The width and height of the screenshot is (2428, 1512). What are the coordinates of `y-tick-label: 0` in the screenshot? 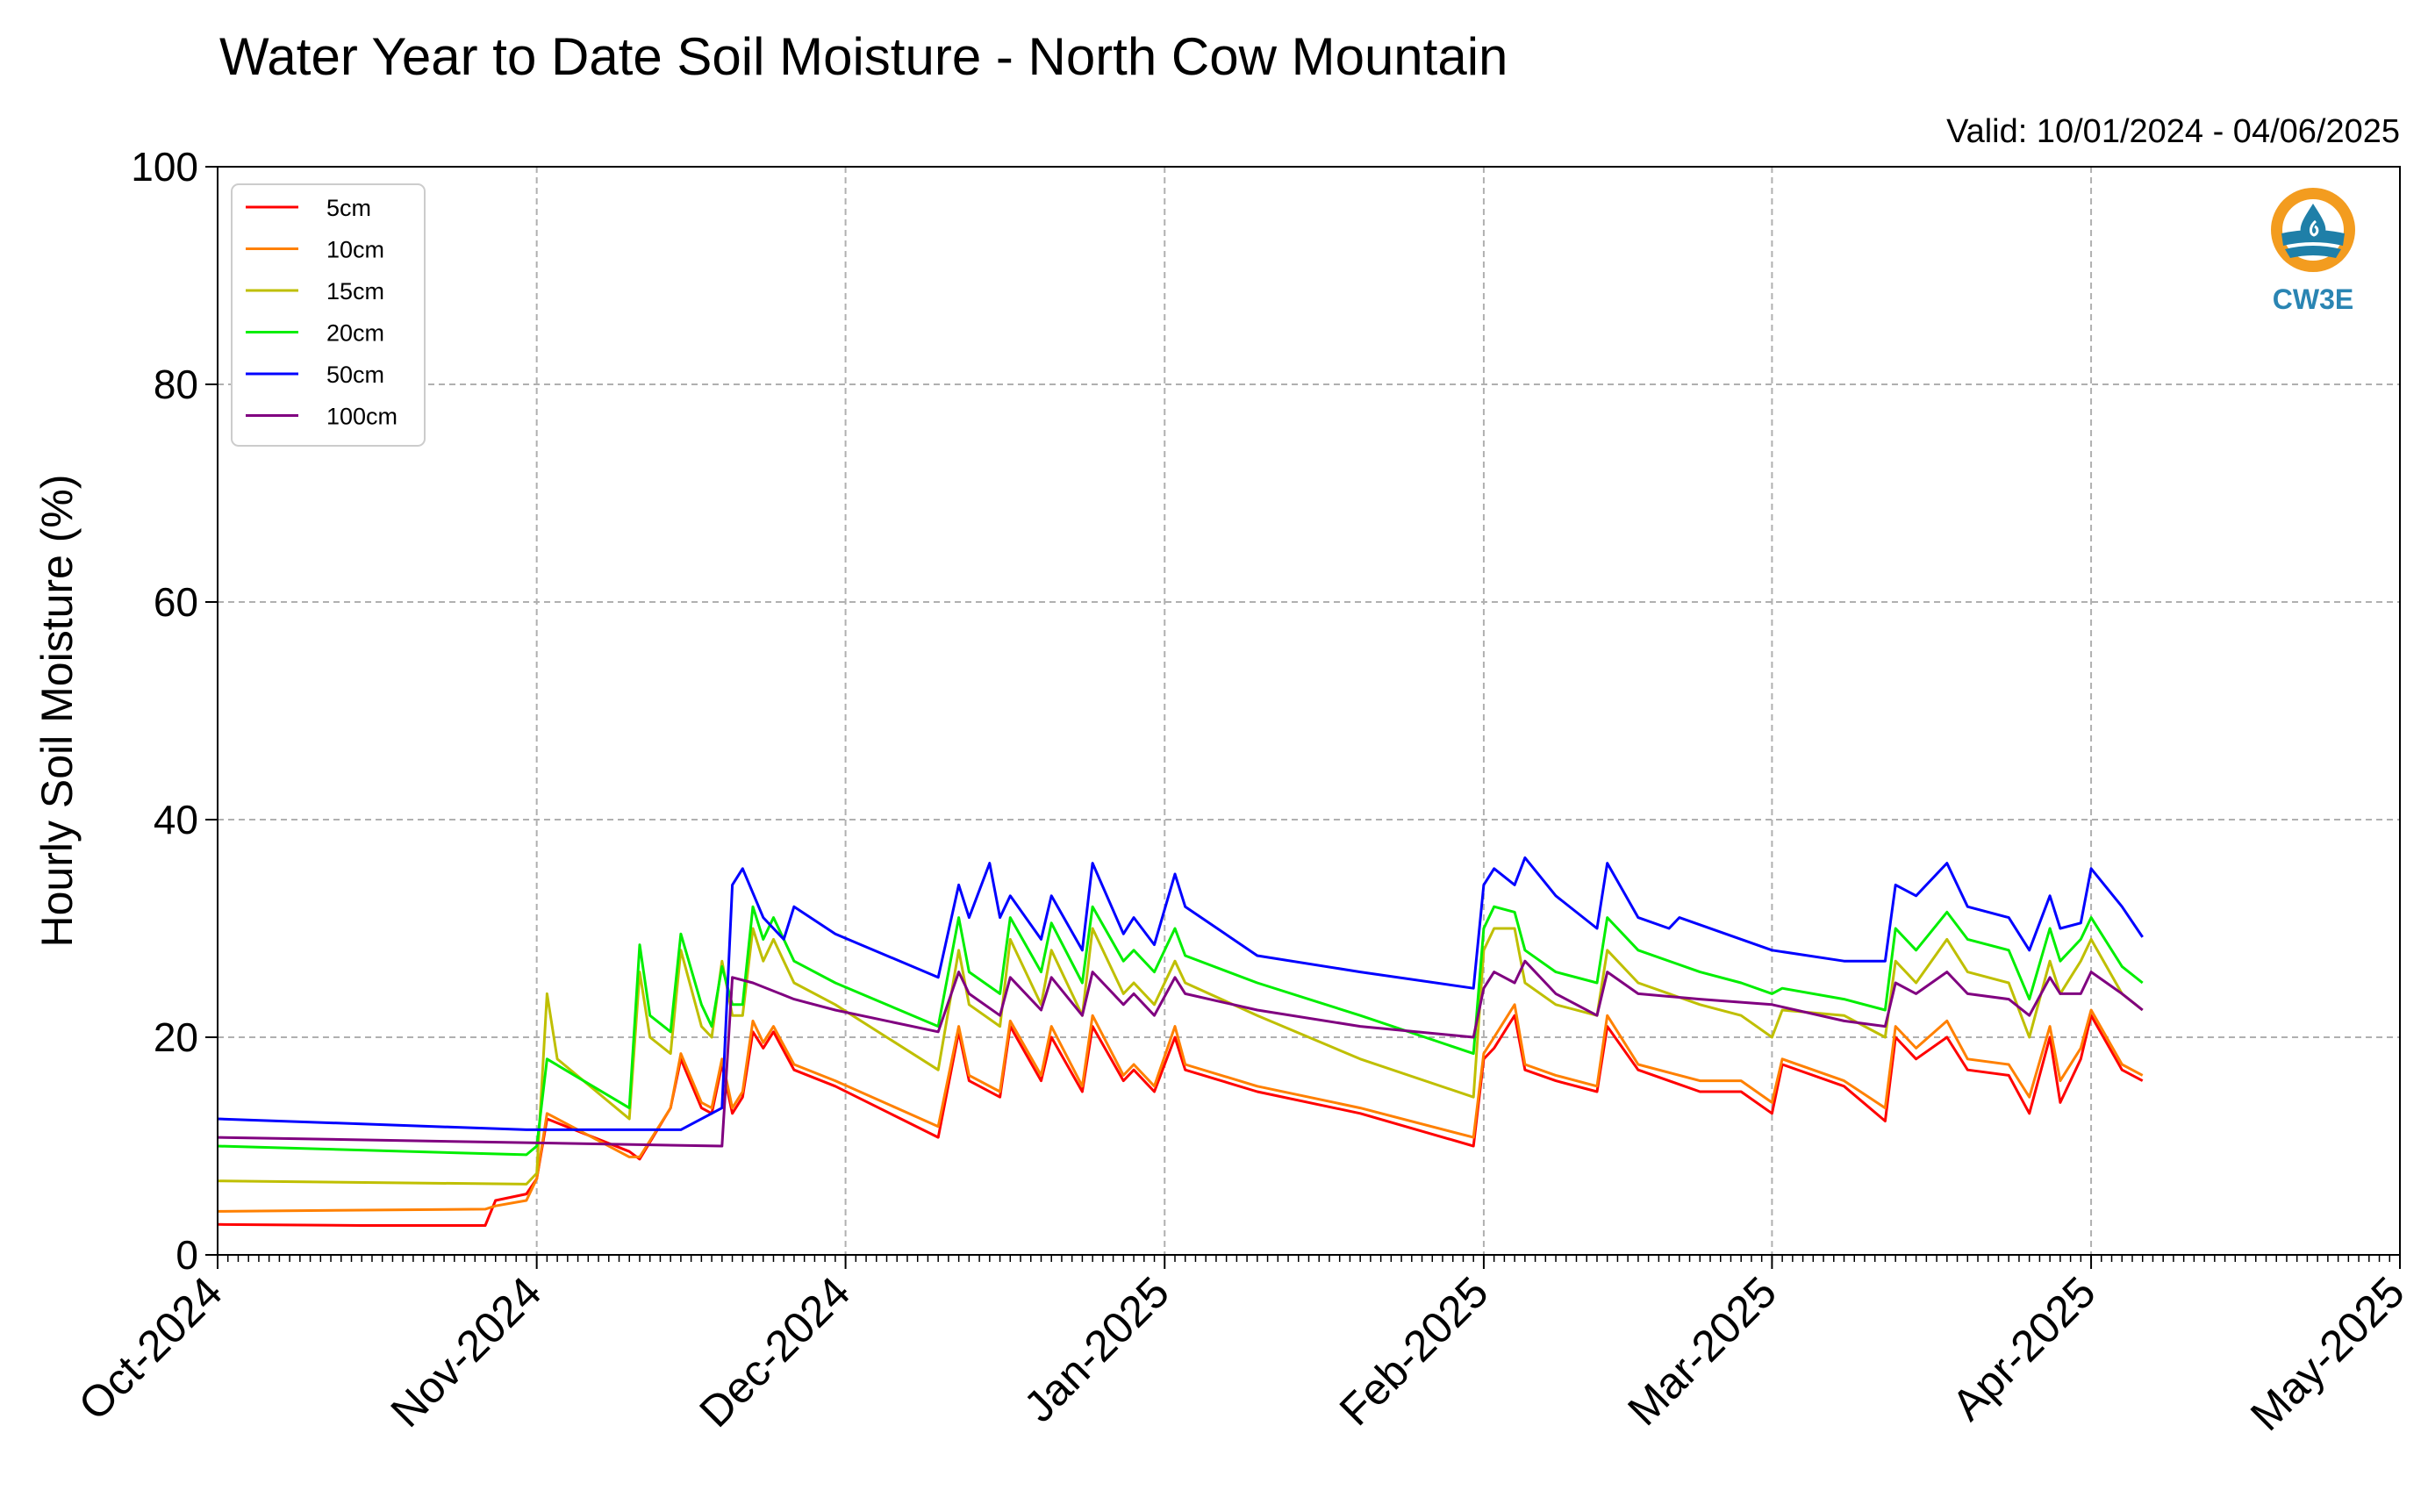 It's located at (186, 1255).